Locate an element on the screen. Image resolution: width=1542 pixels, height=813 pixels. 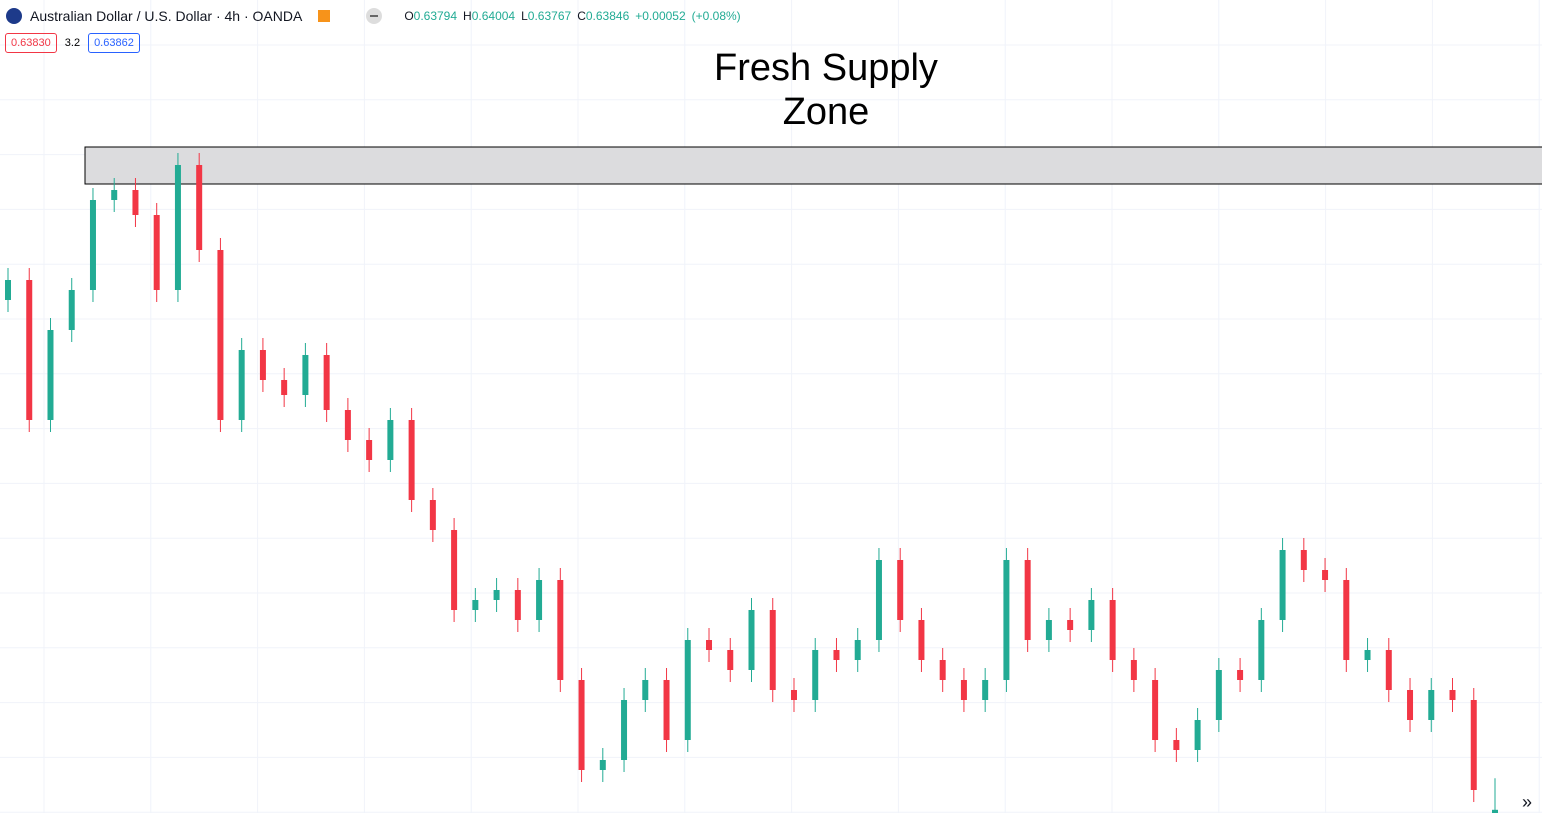
supply-zone is located at coordinates (813, 165).